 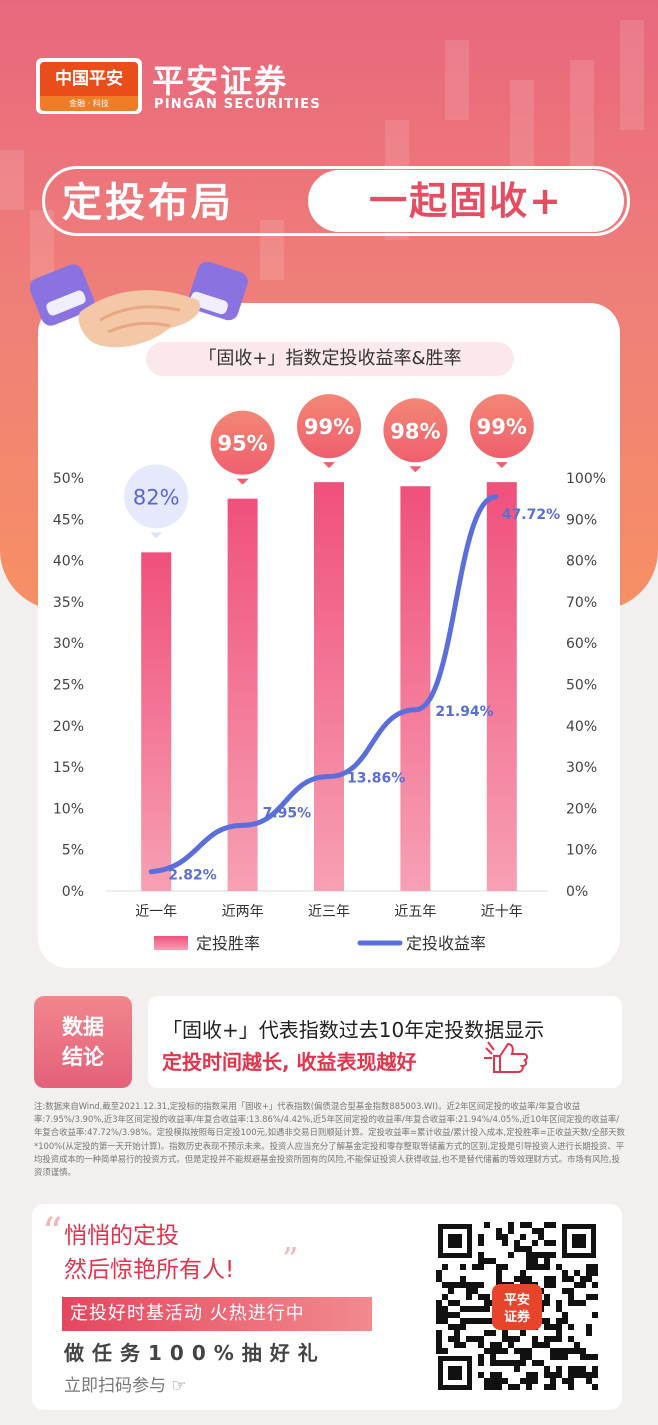 I want to click on line-return-rate, so click(x=323, y=684).